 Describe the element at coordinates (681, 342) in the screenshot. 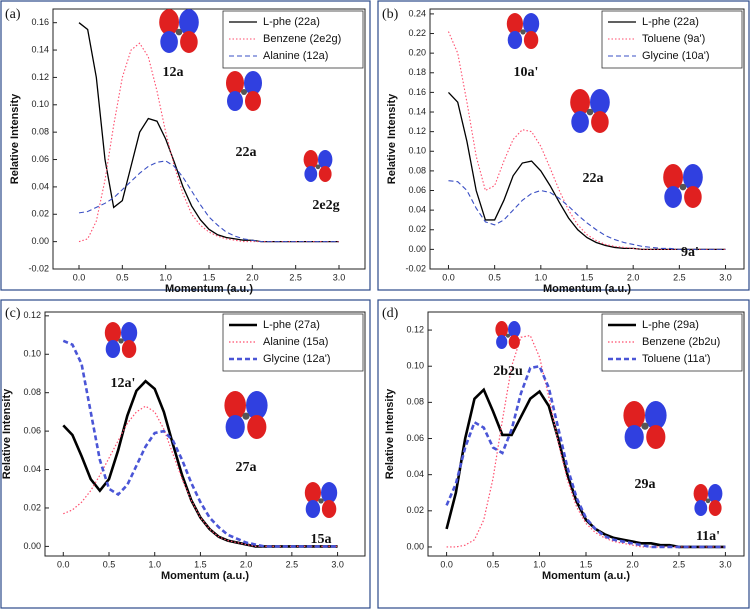

I see `legend-label: Benzene (2b2u)` at that location.